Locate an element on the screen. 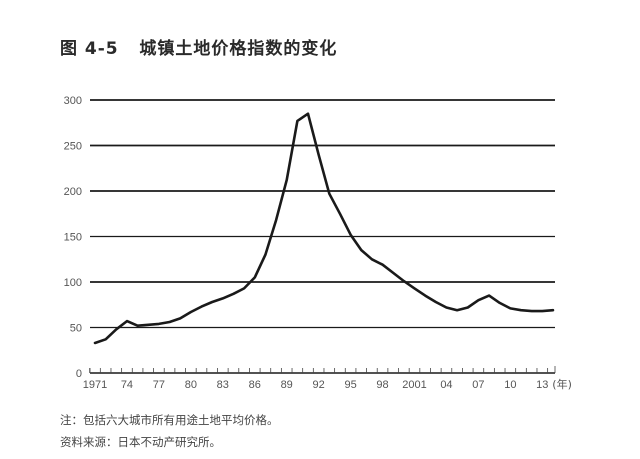 The width and height of the screenshot is (640, 459). x-tick-label: 89 is located at coordinates (287, 385).